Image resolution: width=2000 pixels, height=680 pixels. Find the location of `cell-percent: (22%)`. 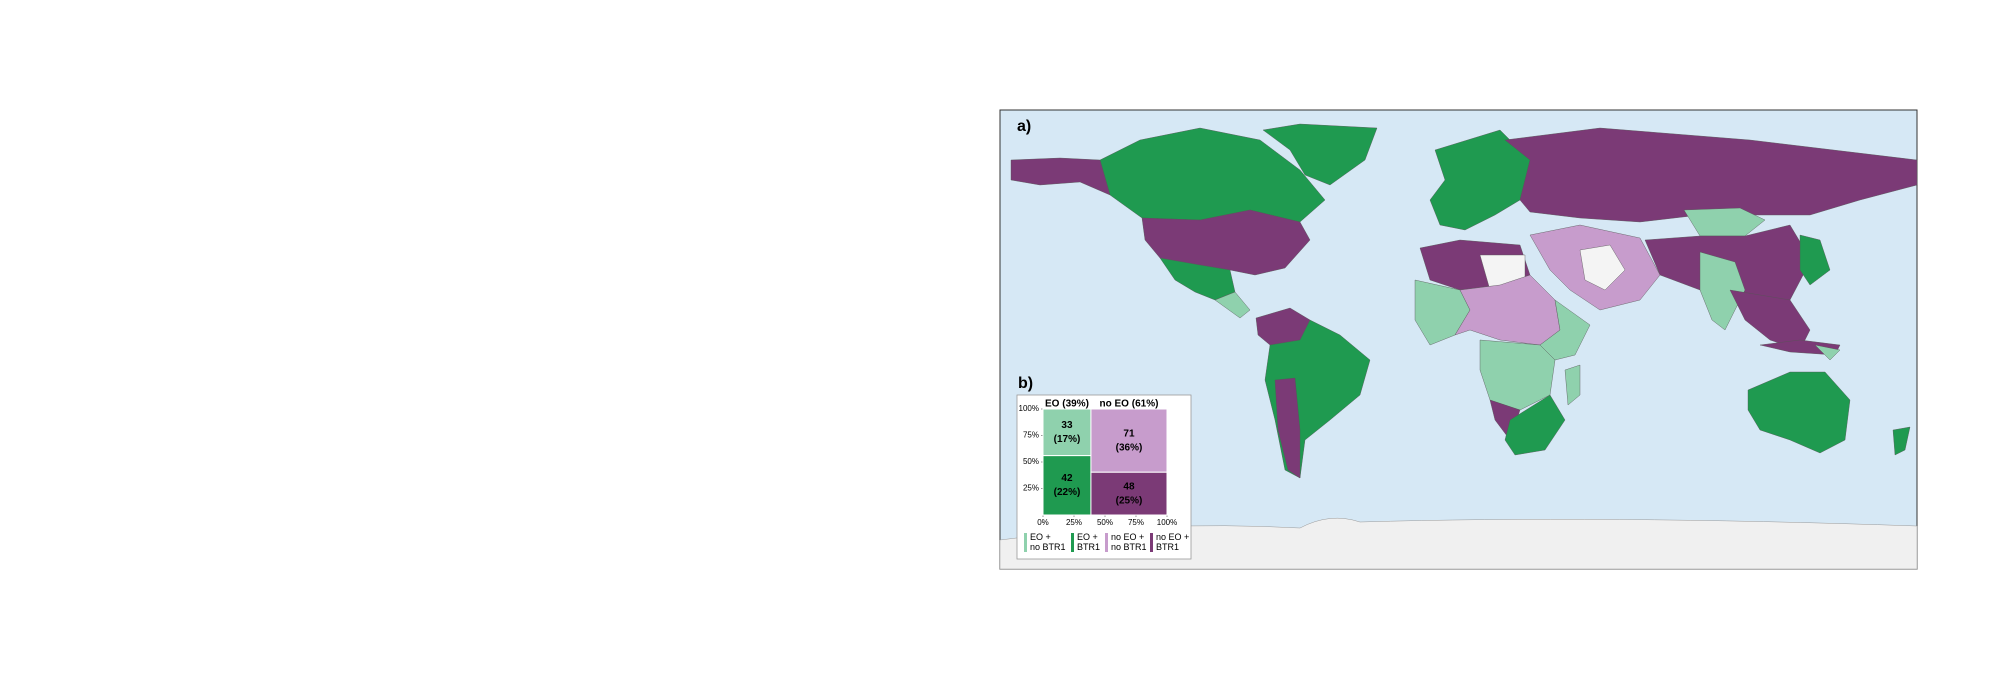

cell-percent: (22%) is located at coordinates (1067, 492).